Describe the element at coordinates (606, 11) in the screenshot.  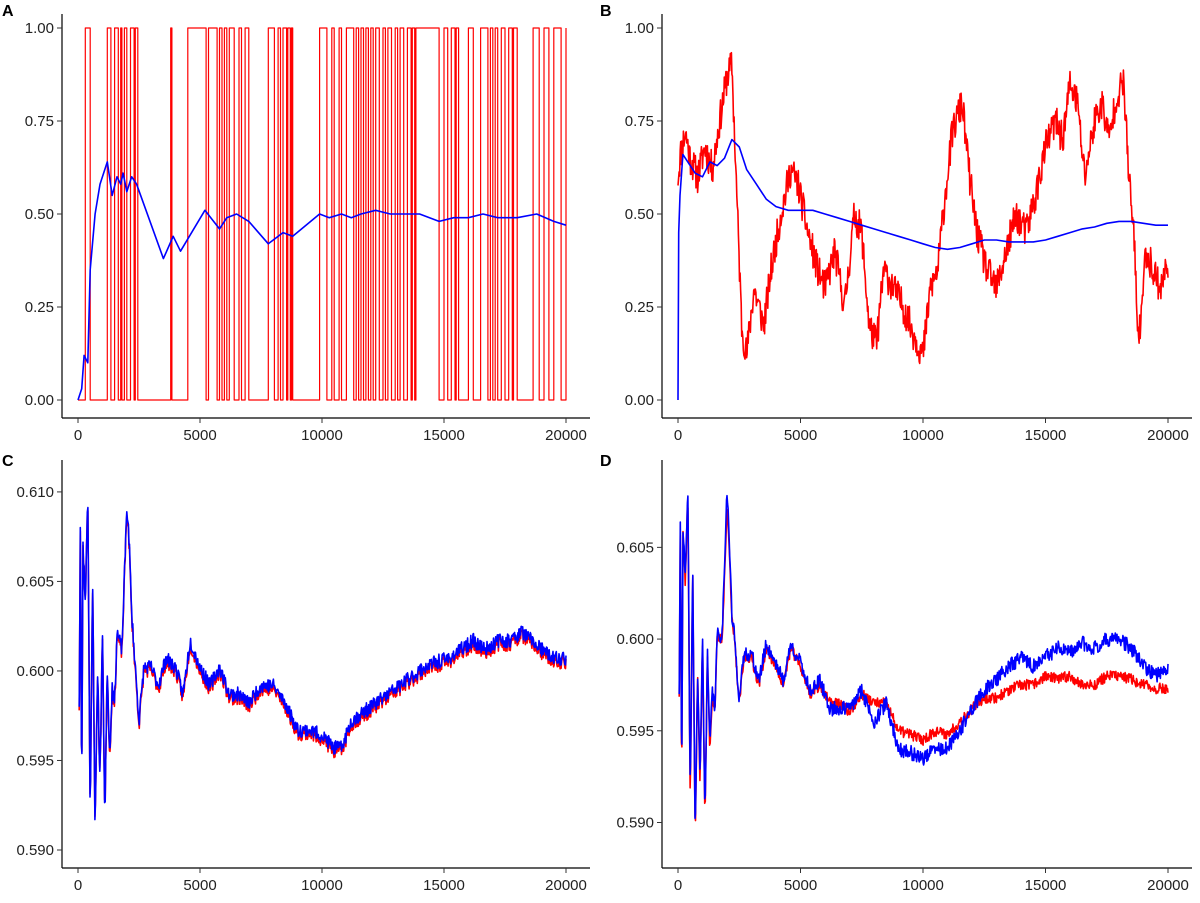
I see `panel-label: B` at that location.